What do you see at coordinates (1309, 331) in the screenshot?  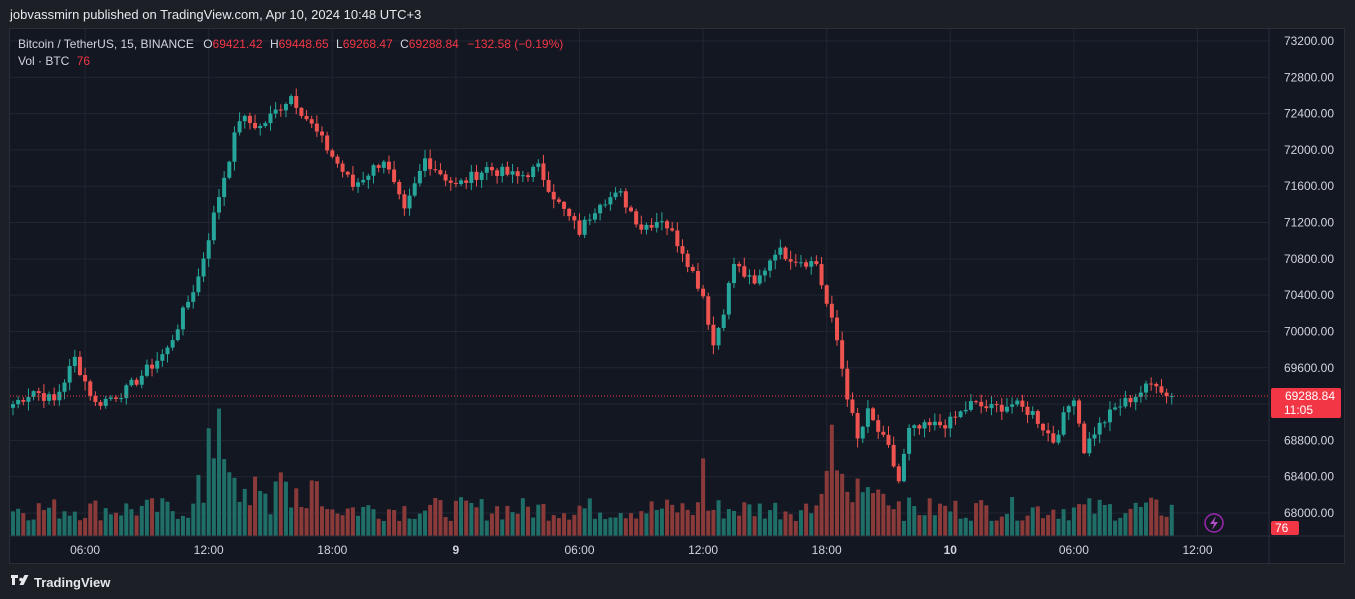 I see `price-tick-label: 70000.00` at bounding box center [1309, 331].